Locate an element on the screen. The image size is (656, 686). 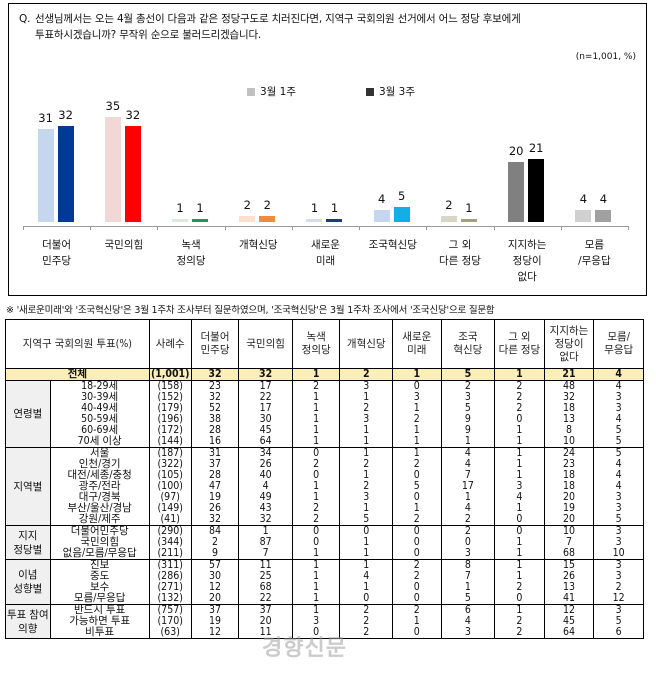
table-row: 비투표 (63) 12 11 0 2 0 3 2 64 6 is located at coordinates (325, 633).